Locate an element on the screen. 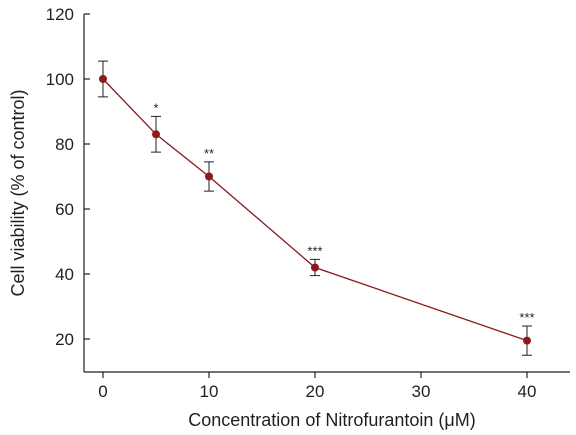  y-tick-label-20: 20 is located at coordinates (64, 339).